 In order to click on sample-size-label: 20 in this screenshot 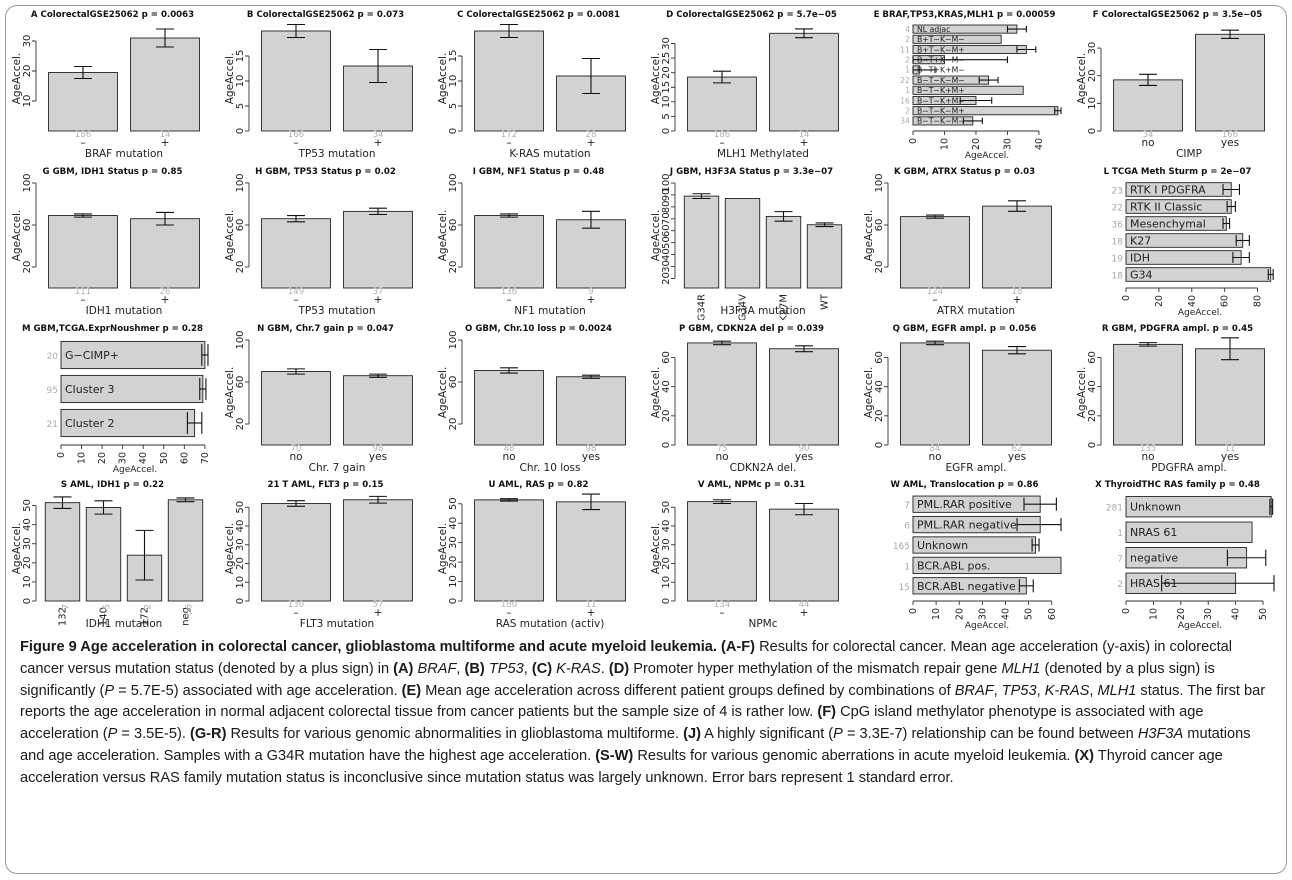, I will do `click(53, 357)`.